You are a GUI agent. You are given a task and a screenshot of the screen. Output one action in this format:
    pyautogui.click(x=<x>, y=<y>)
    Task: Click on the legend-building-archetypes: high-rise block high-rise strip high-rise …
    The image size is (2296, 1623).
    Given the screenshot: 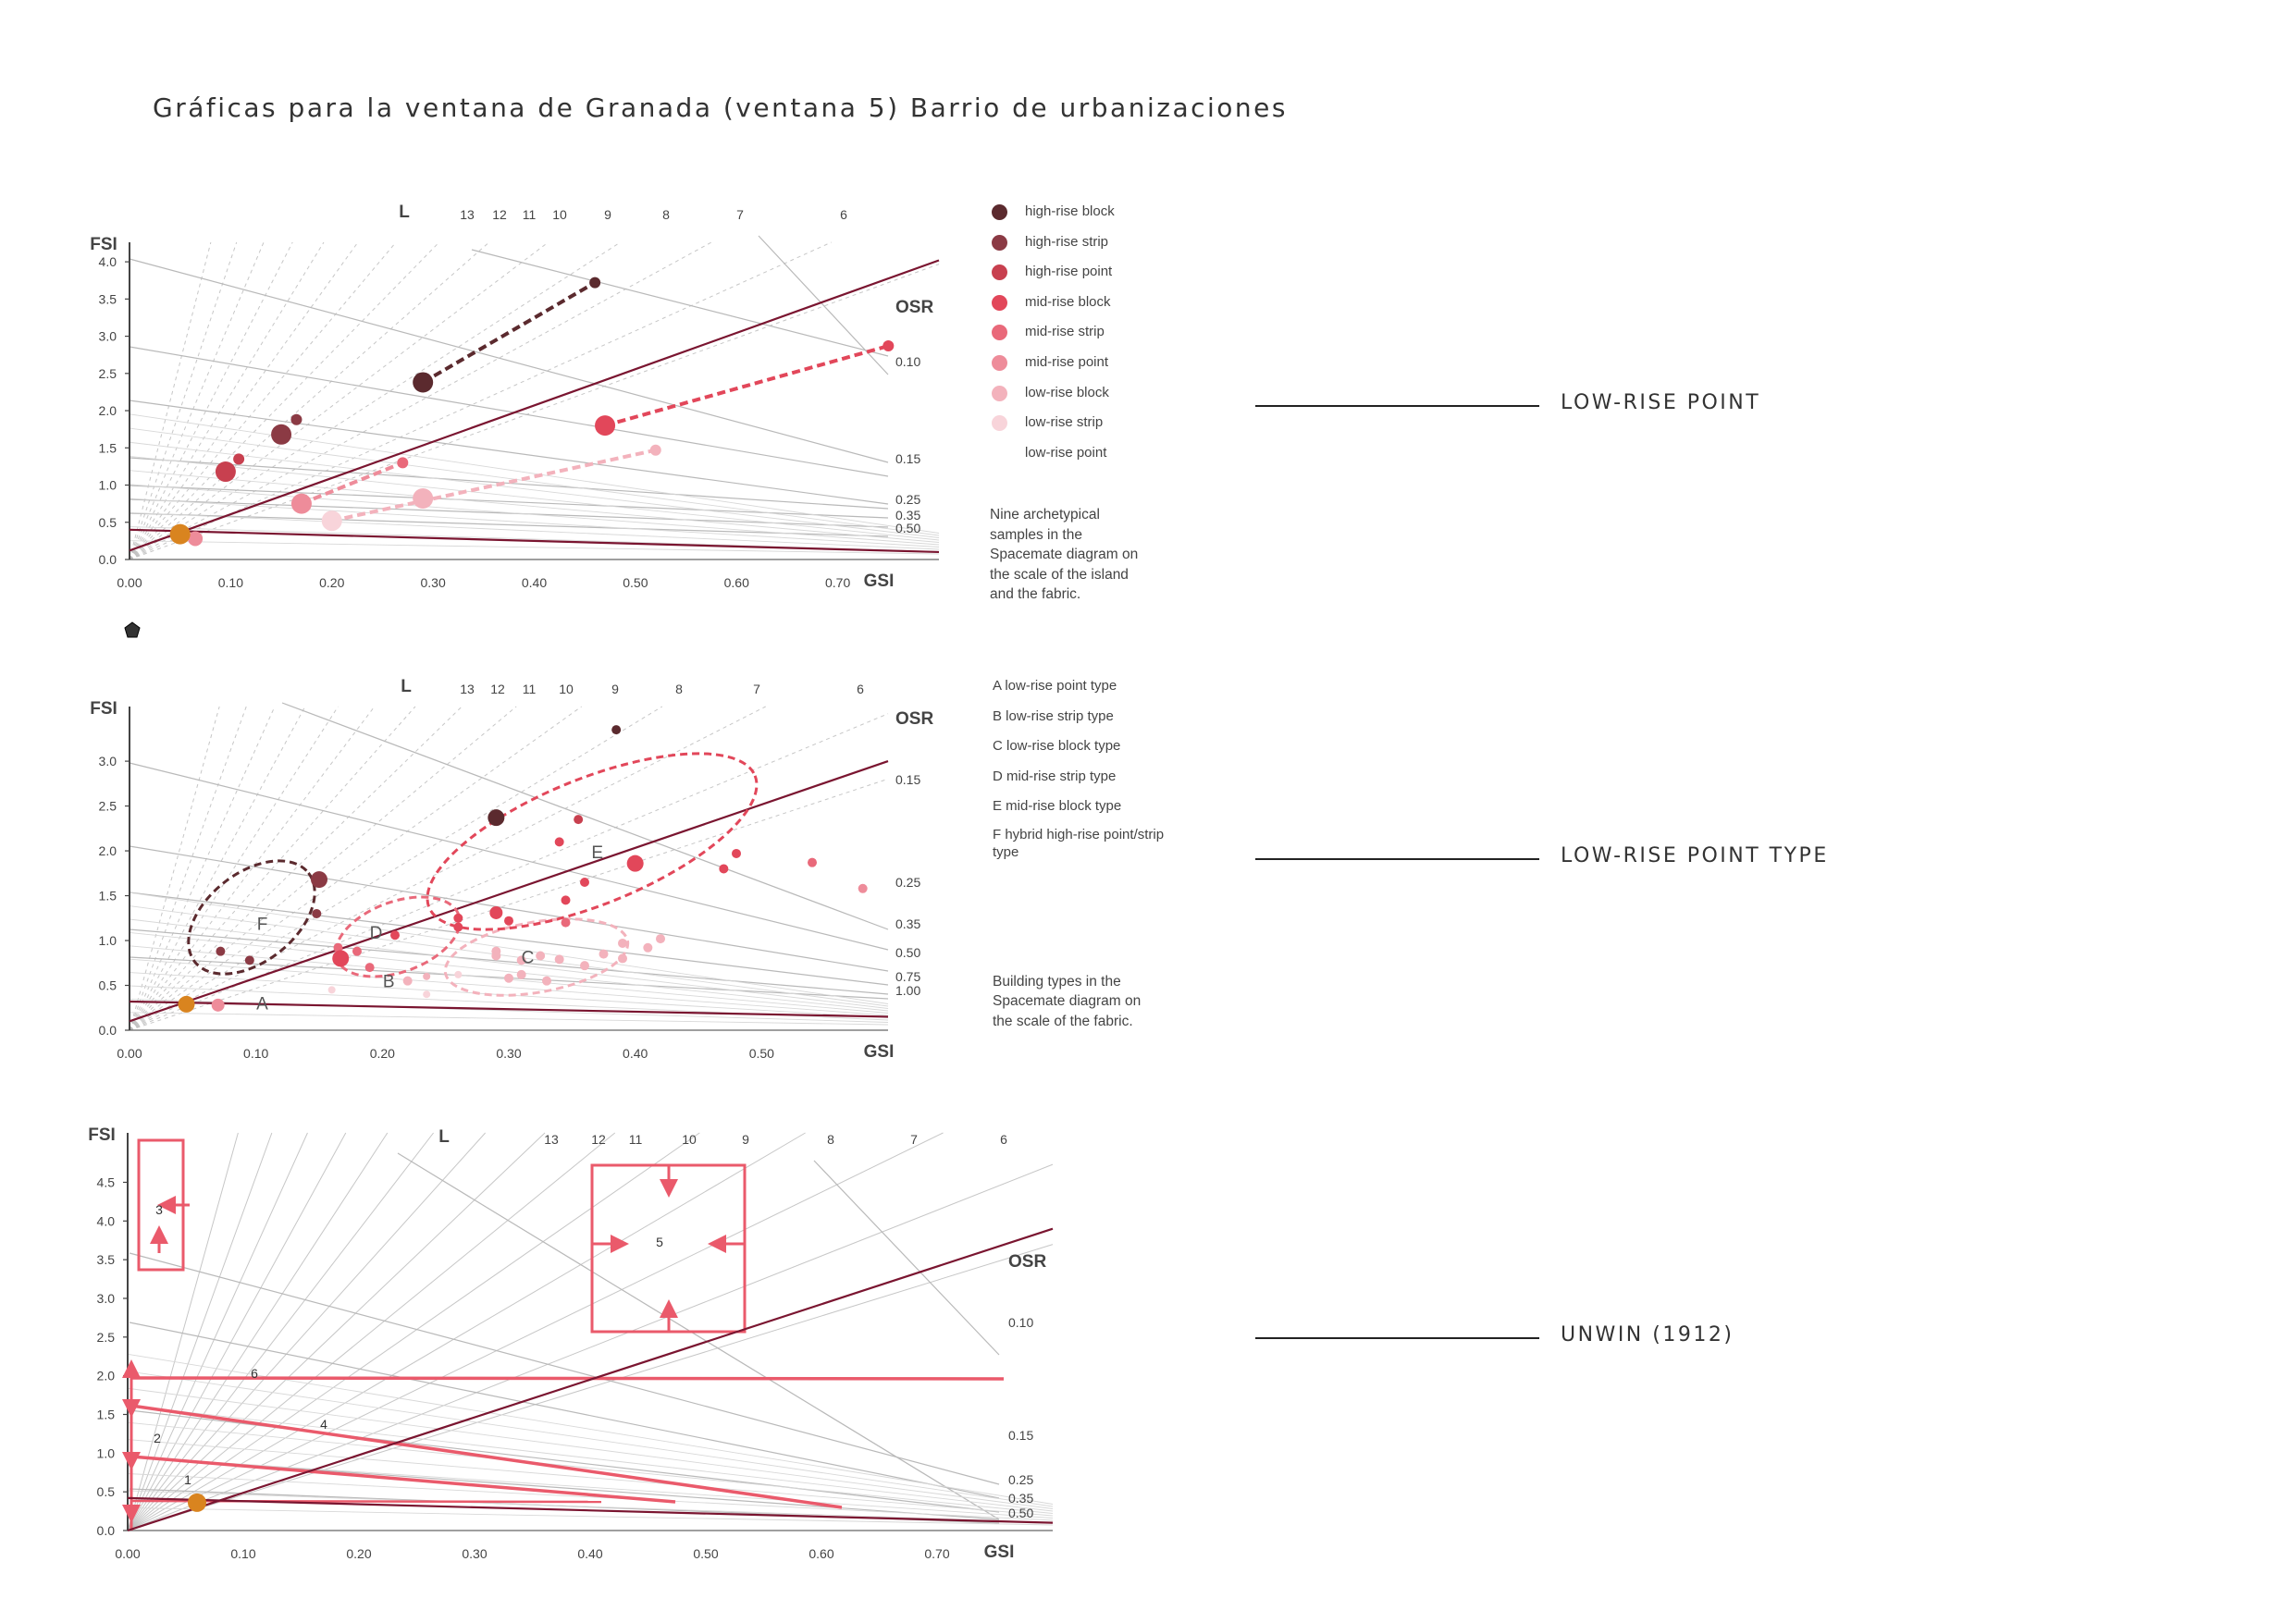 What is the action you would take?
    pyautogui.click(x=1068, y=401)
    